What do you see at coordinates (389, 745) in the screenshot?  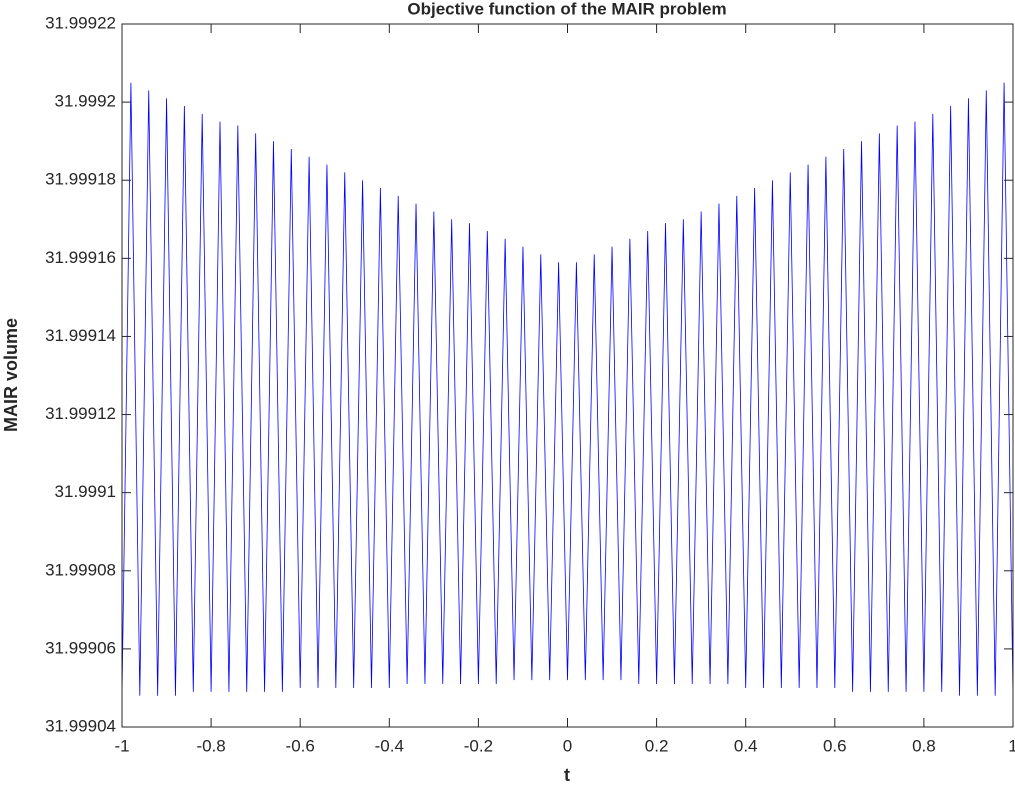 I see `x-tick-label: -0.4` at bounding box center [389, 745].